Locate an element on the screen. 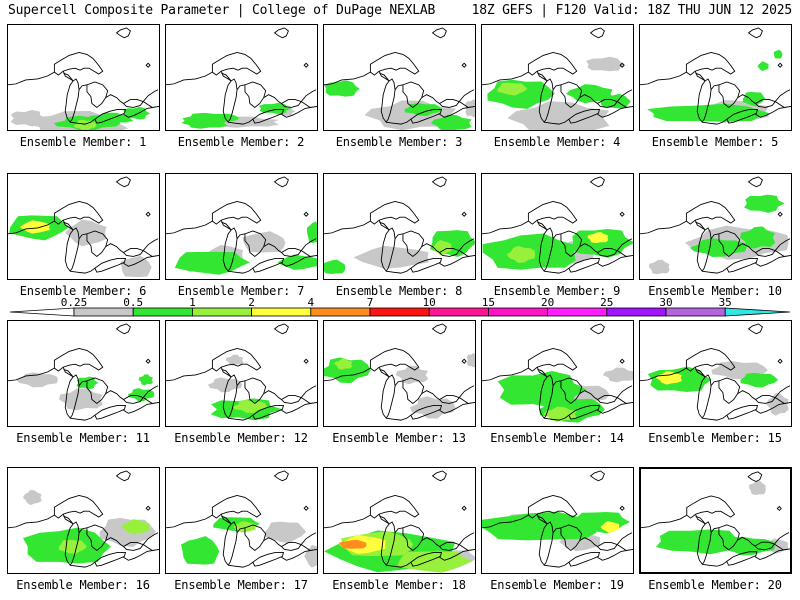 This screenshot has width=800, height=600. panel-label-10: Ensemble Member: 10 is located at coordinates (715, 291).